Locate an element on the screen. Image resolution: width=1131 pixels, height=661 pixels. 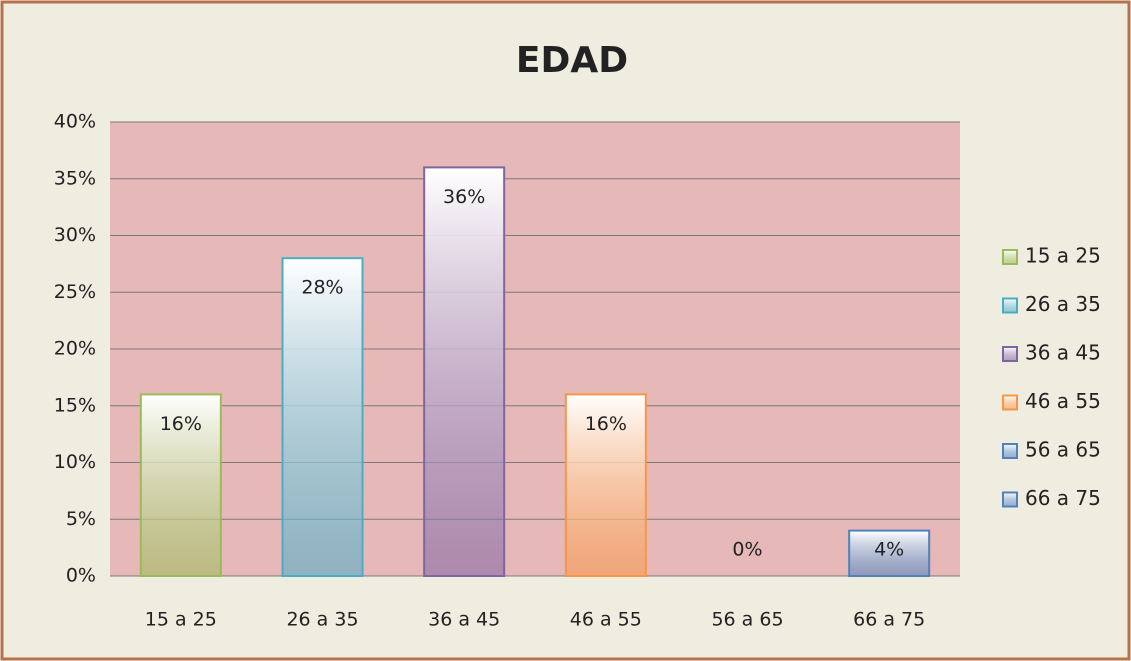
x-tick-label: 26 a 35 is located at coordinates (322, 620).